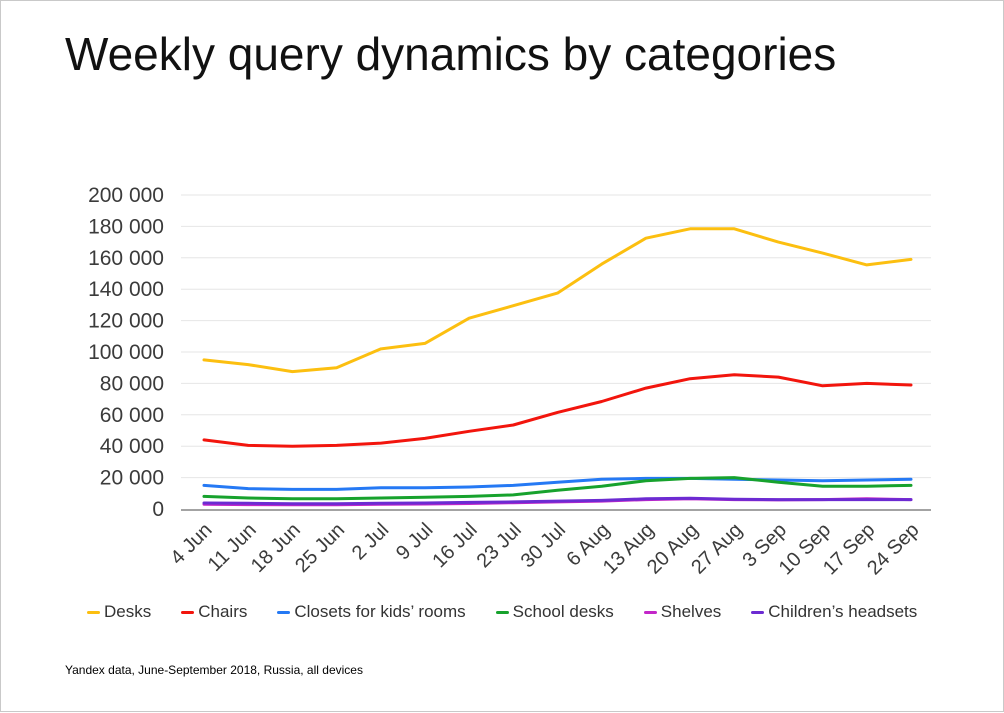 This screenshot has height=713, width=1004. I want to click on y-tick-label: 40 000, so click(132, 446).